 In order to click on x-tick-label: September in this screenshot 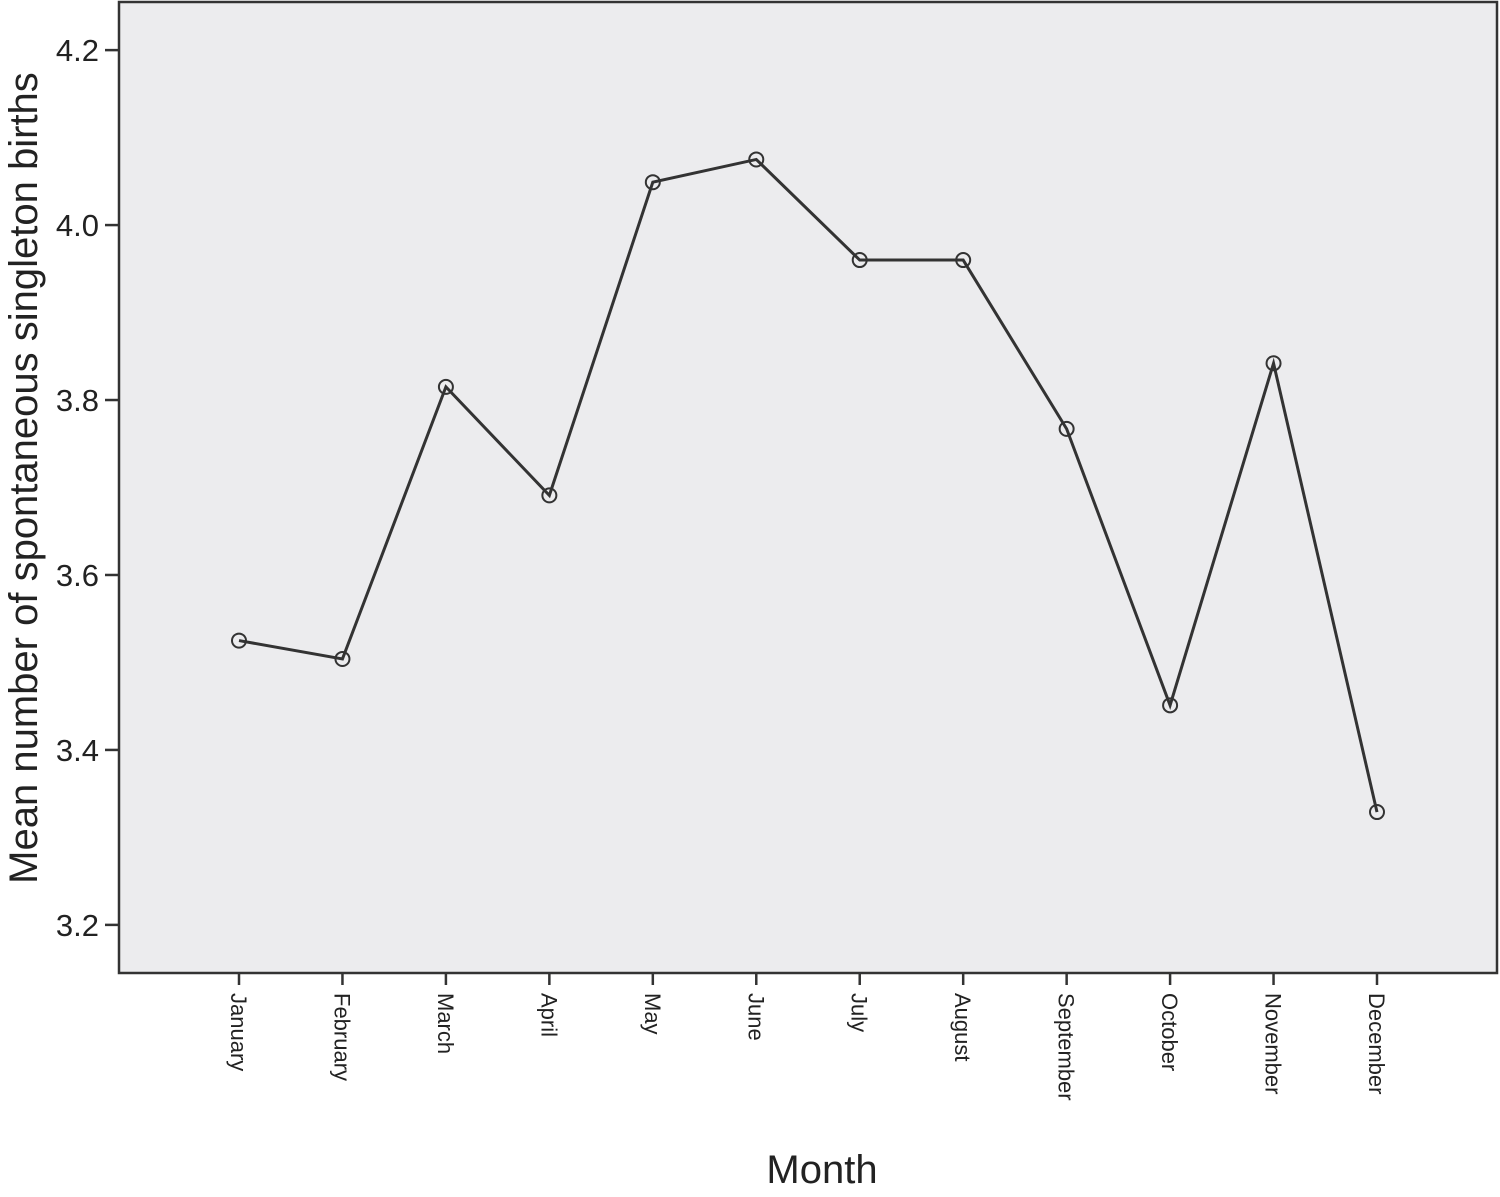, I will do `click(1066, 1047)`.